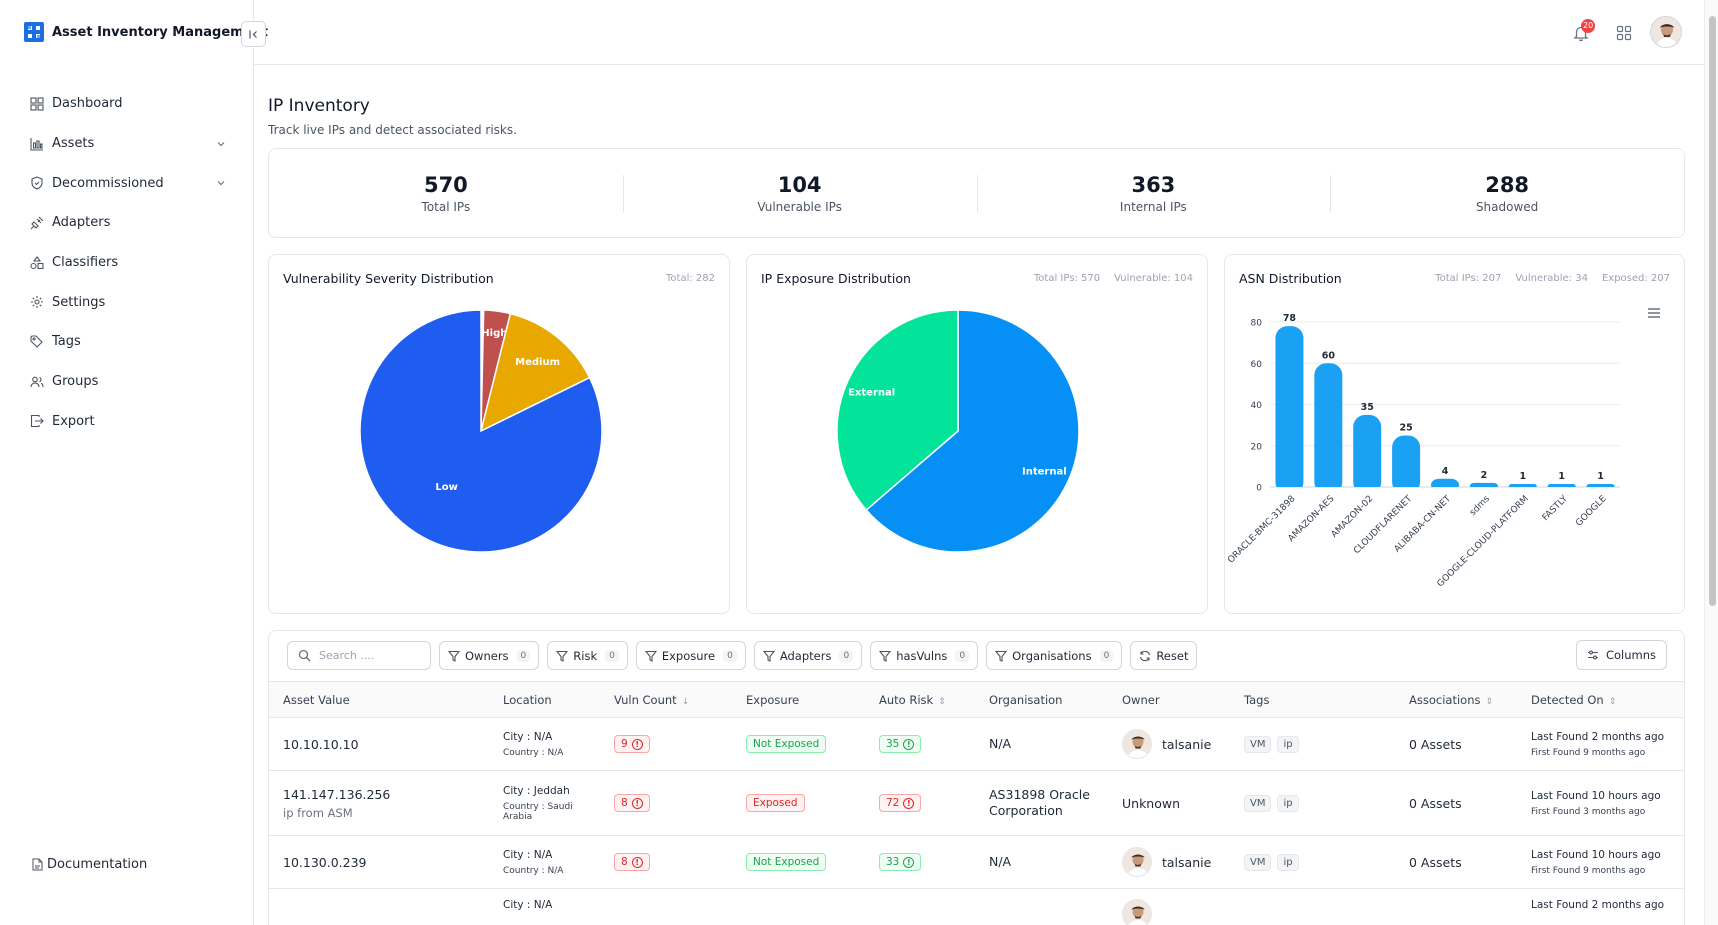 Image resolution: width=1718 pixels, height=925 pixels. I want to click on apps-grid-icon, so click(1624, 33).